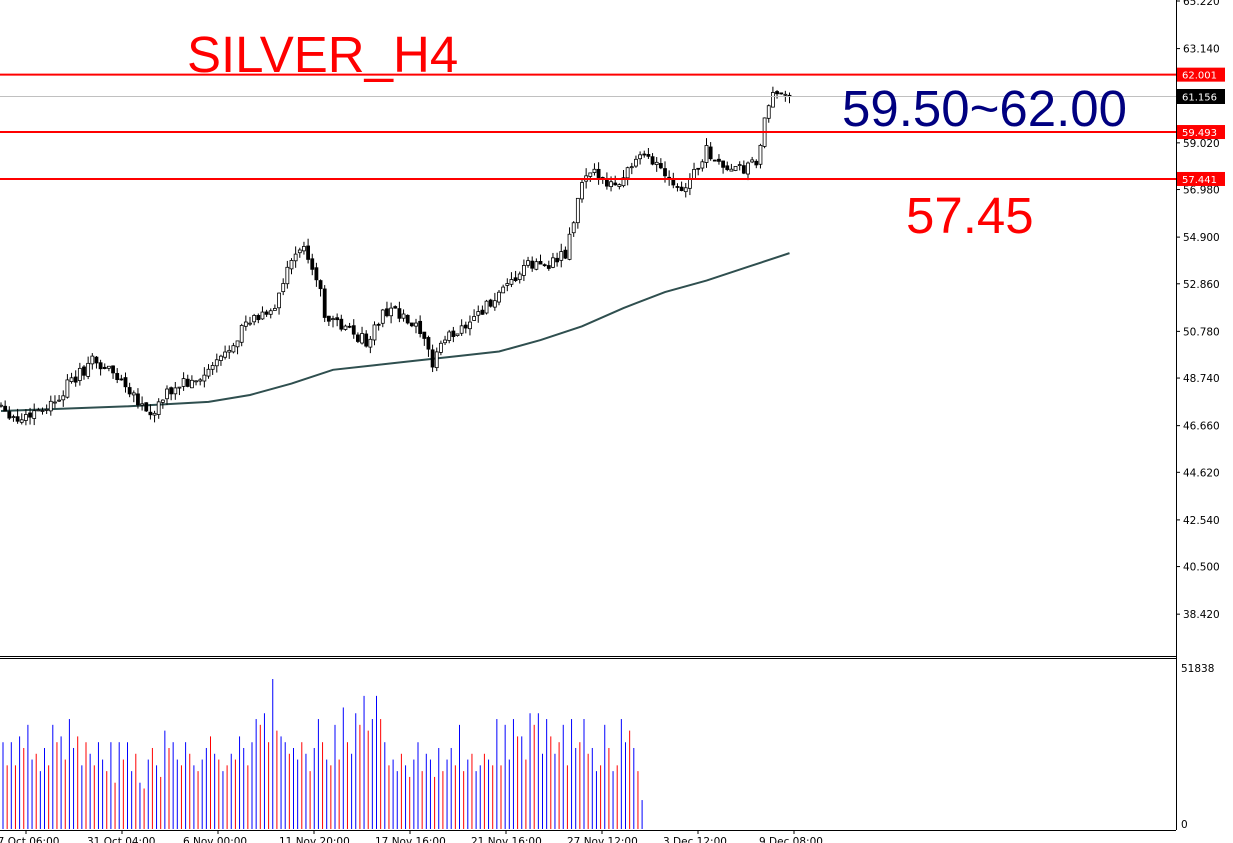 The height and width of the screenshot is (843, 1233). What do you see at coordinates (1201, 379) in the screenshot?
I see `price-tick-label: 48.740` at bounding box center [1201, 379].